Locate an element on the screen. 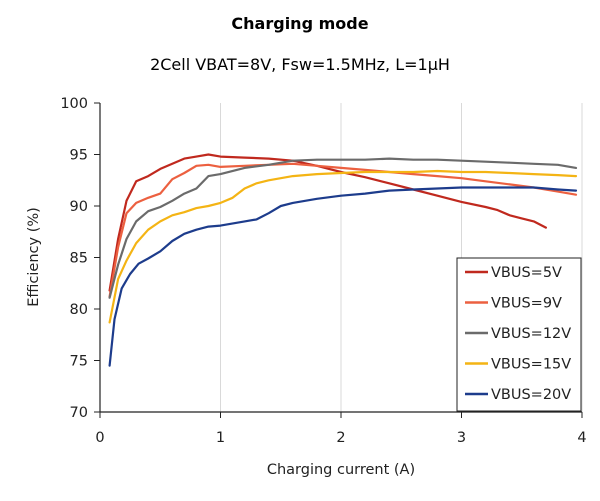 The width and height of the screenshot is (600, 501). y-tick-label: 85 is located at coordinates (79, 259).